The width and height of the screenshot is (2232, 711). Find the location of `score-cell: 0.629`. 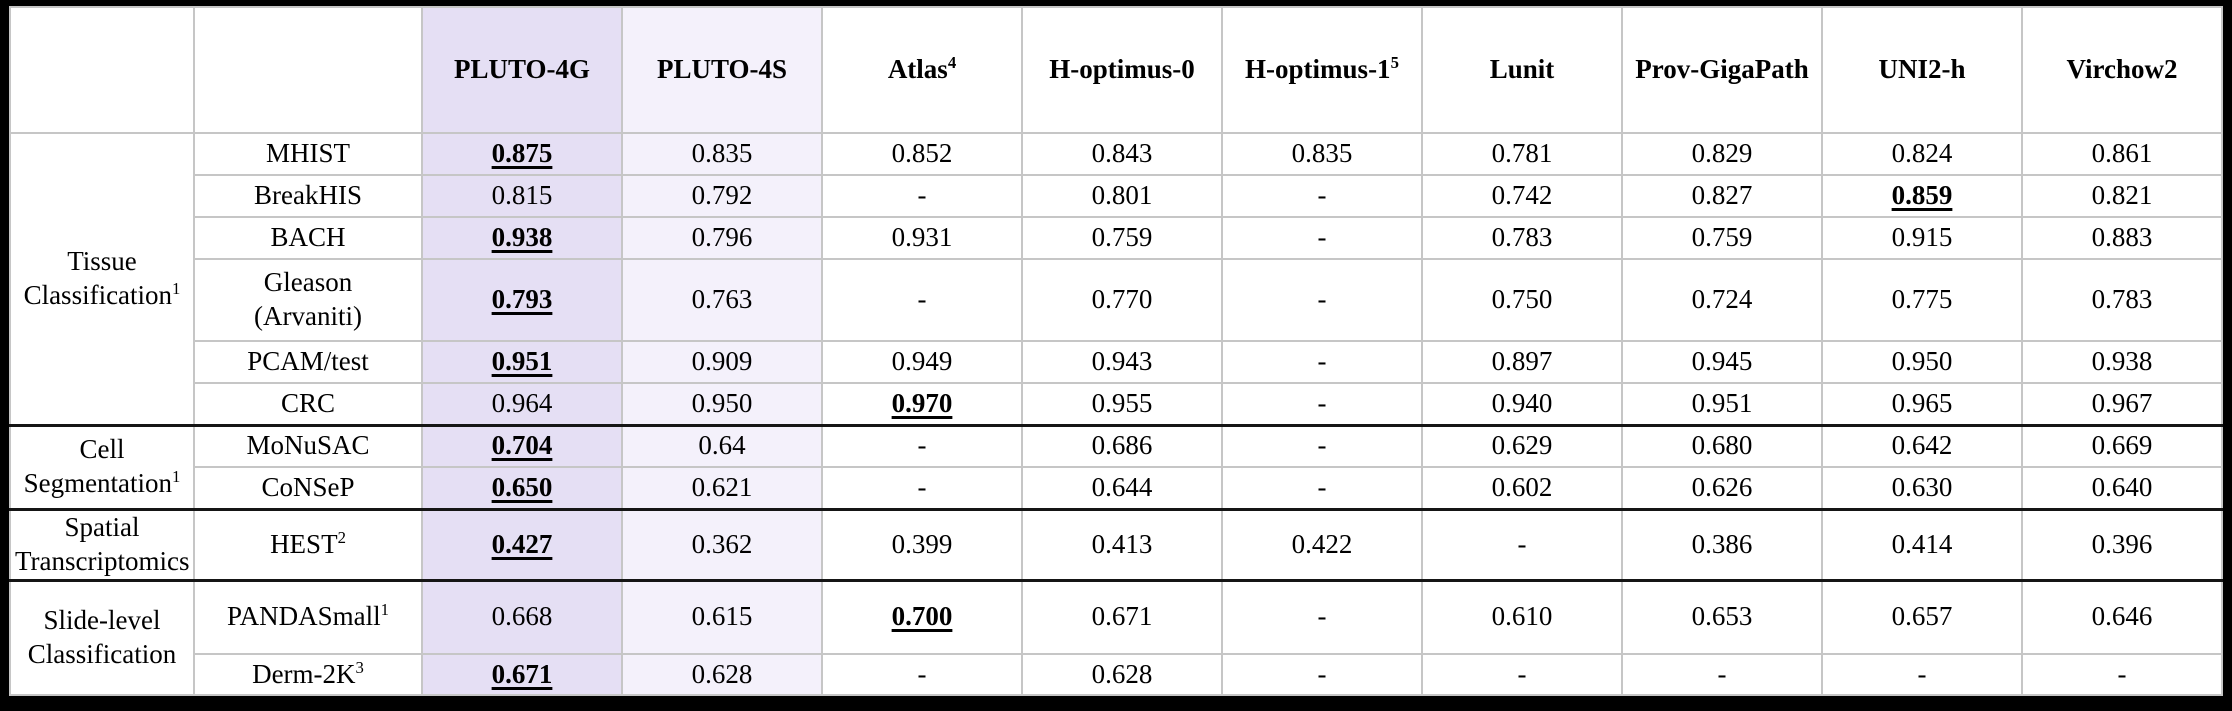

score-cell: 0.629 is located at coordinates (1522, 445).